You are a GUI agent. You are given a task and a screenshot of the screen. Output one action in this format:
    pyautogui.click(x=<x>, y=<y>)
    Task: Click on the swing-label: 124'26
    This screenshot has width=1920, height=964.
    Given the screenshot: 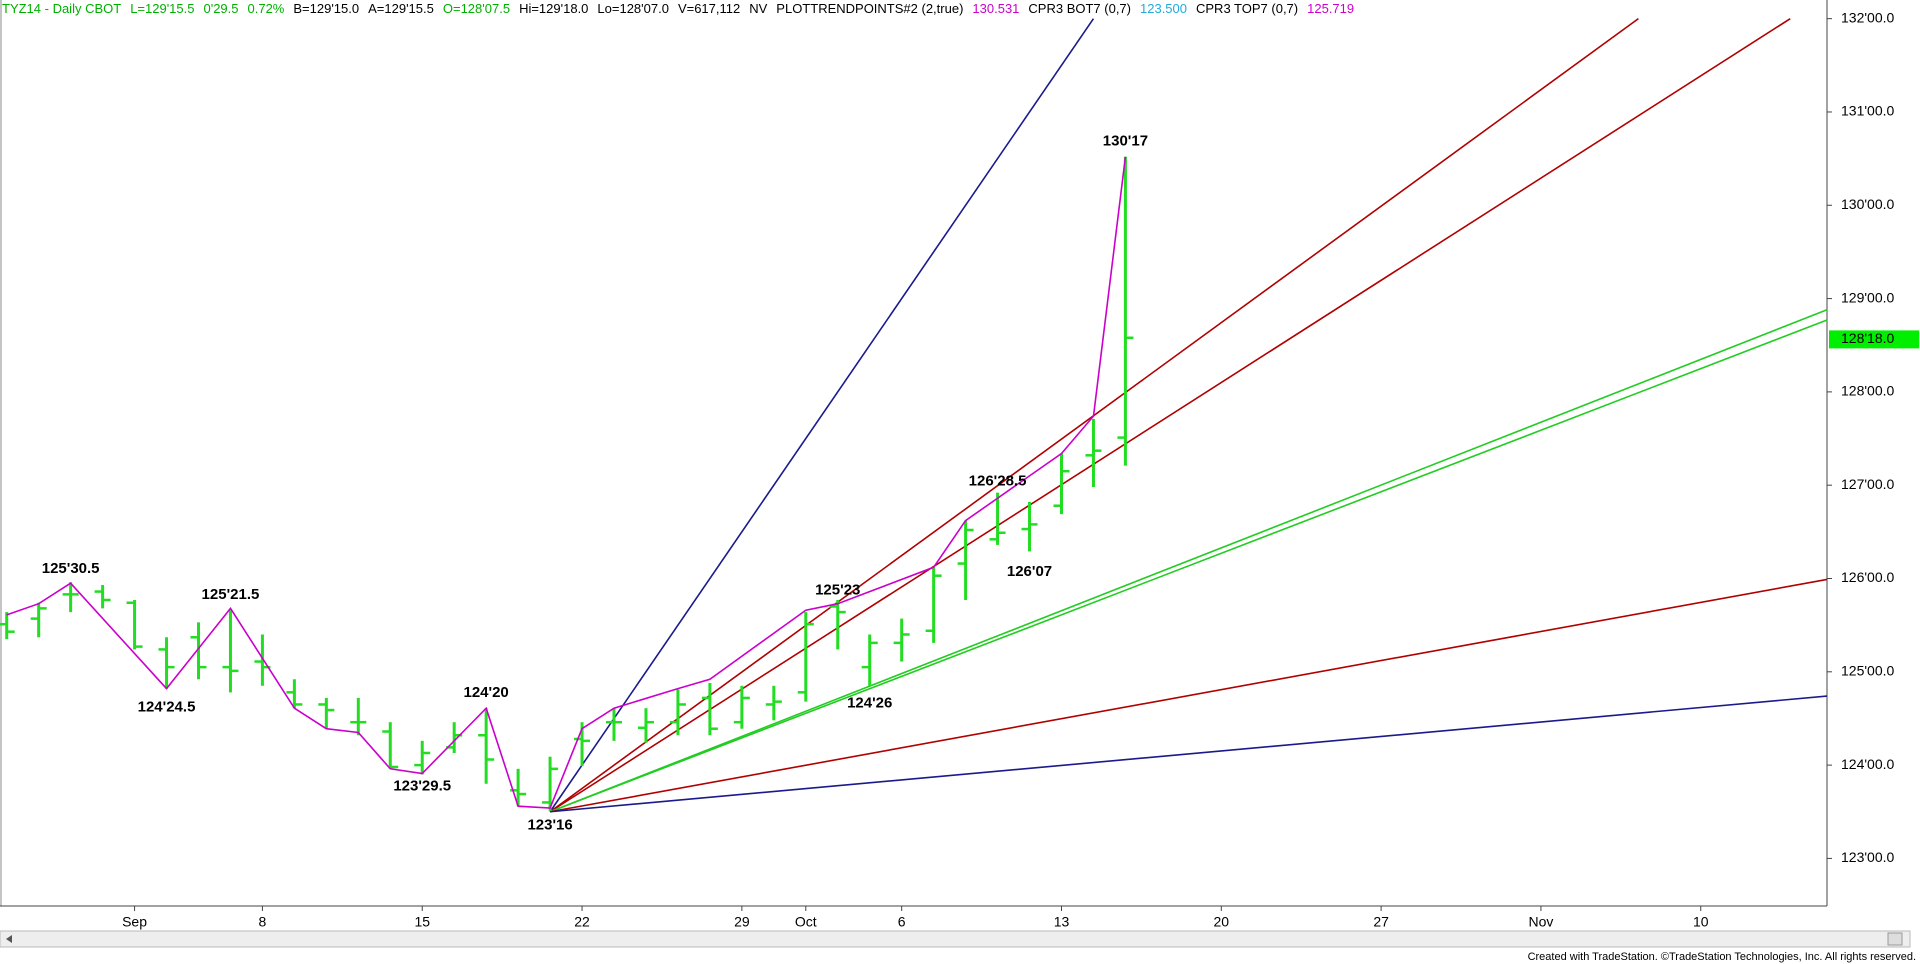 What is the action you would take?
    pyautogui.click(x=869, y=702)
    